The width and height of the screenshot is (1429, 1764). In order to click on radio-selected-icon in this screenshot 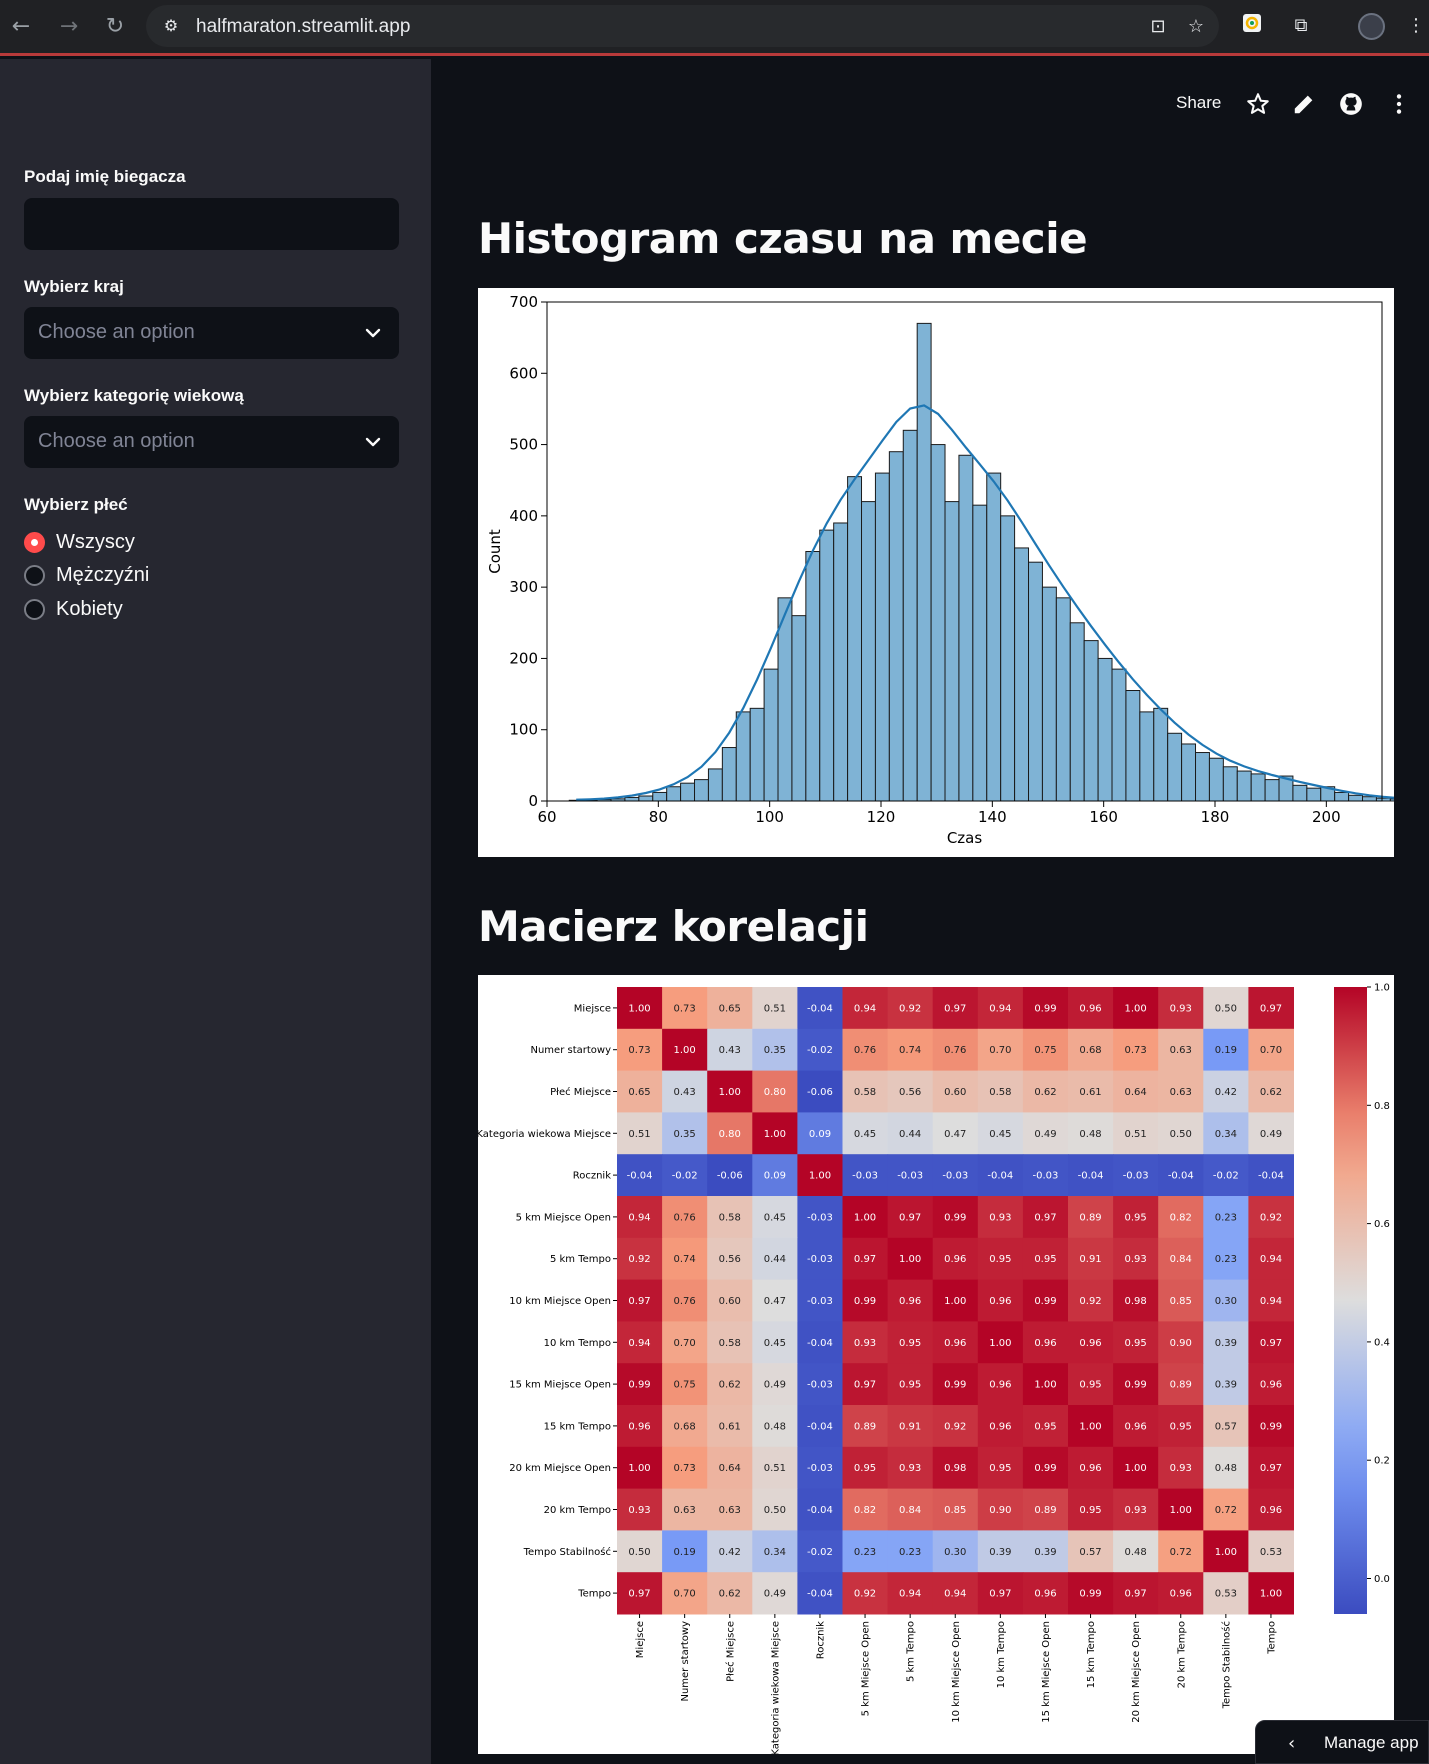, I will do `click(34, 542)`.